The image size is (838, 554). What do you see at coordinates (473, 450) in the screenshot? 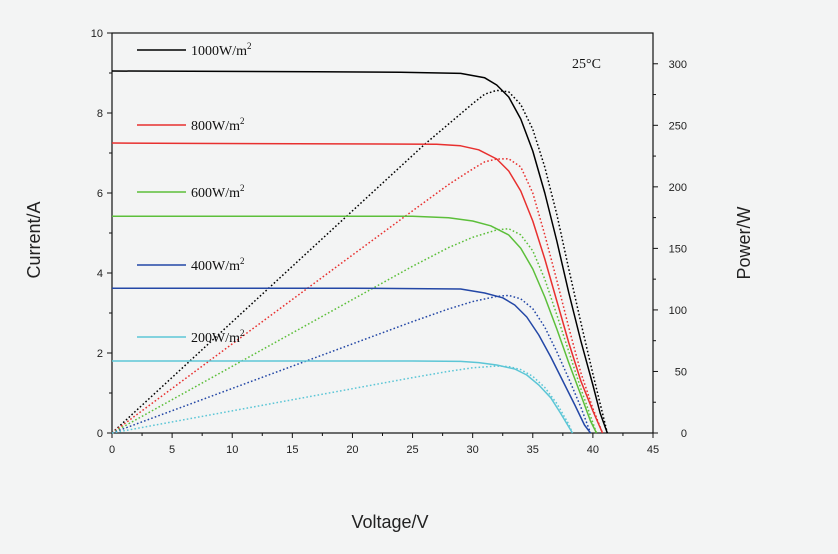
I see `x-tick-label: 30` at bounding box center [473, 450].